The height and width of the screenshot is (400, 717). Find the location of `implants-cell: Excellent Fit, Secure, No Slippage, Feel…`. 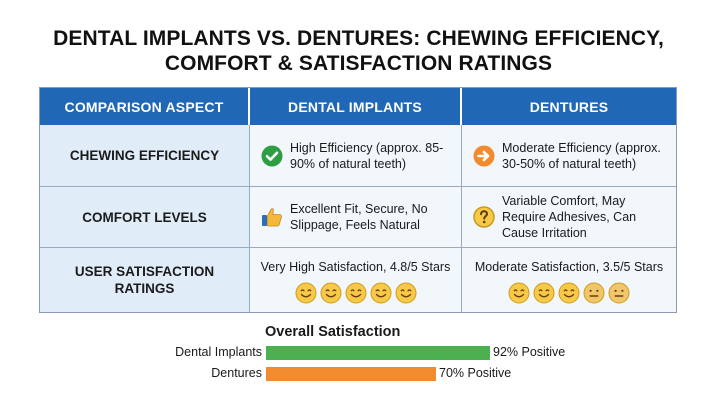

implants-cell: Excellent Fit, Secure, No Slippage, Feel… is located at coordinates (356, 217).